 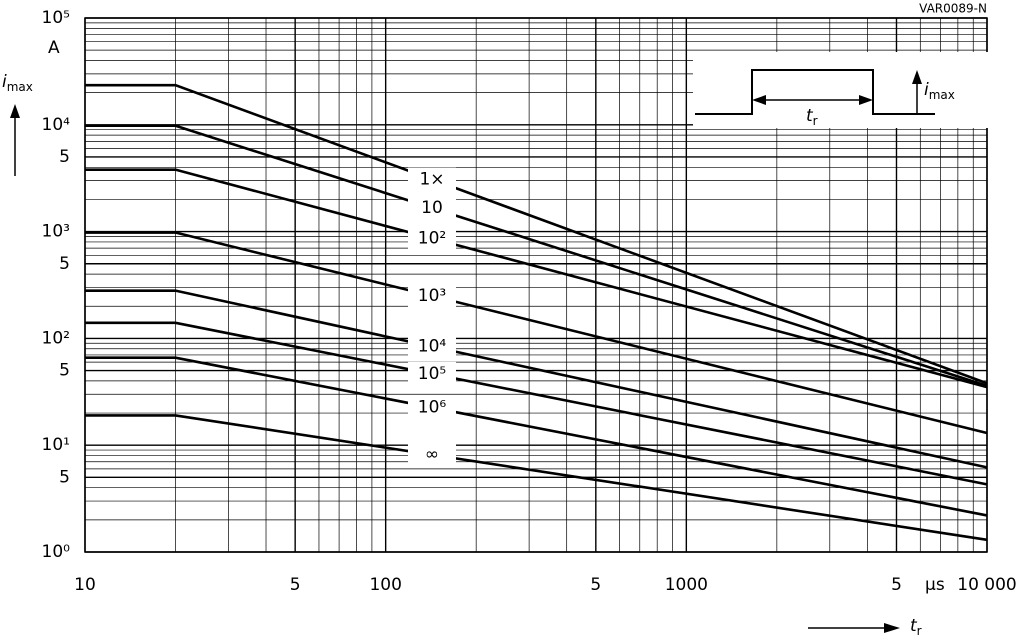 What do you see at coordinates (935, 585) in the screenshot?
I see `x-unit: µs` at bounding box center [935, 585].